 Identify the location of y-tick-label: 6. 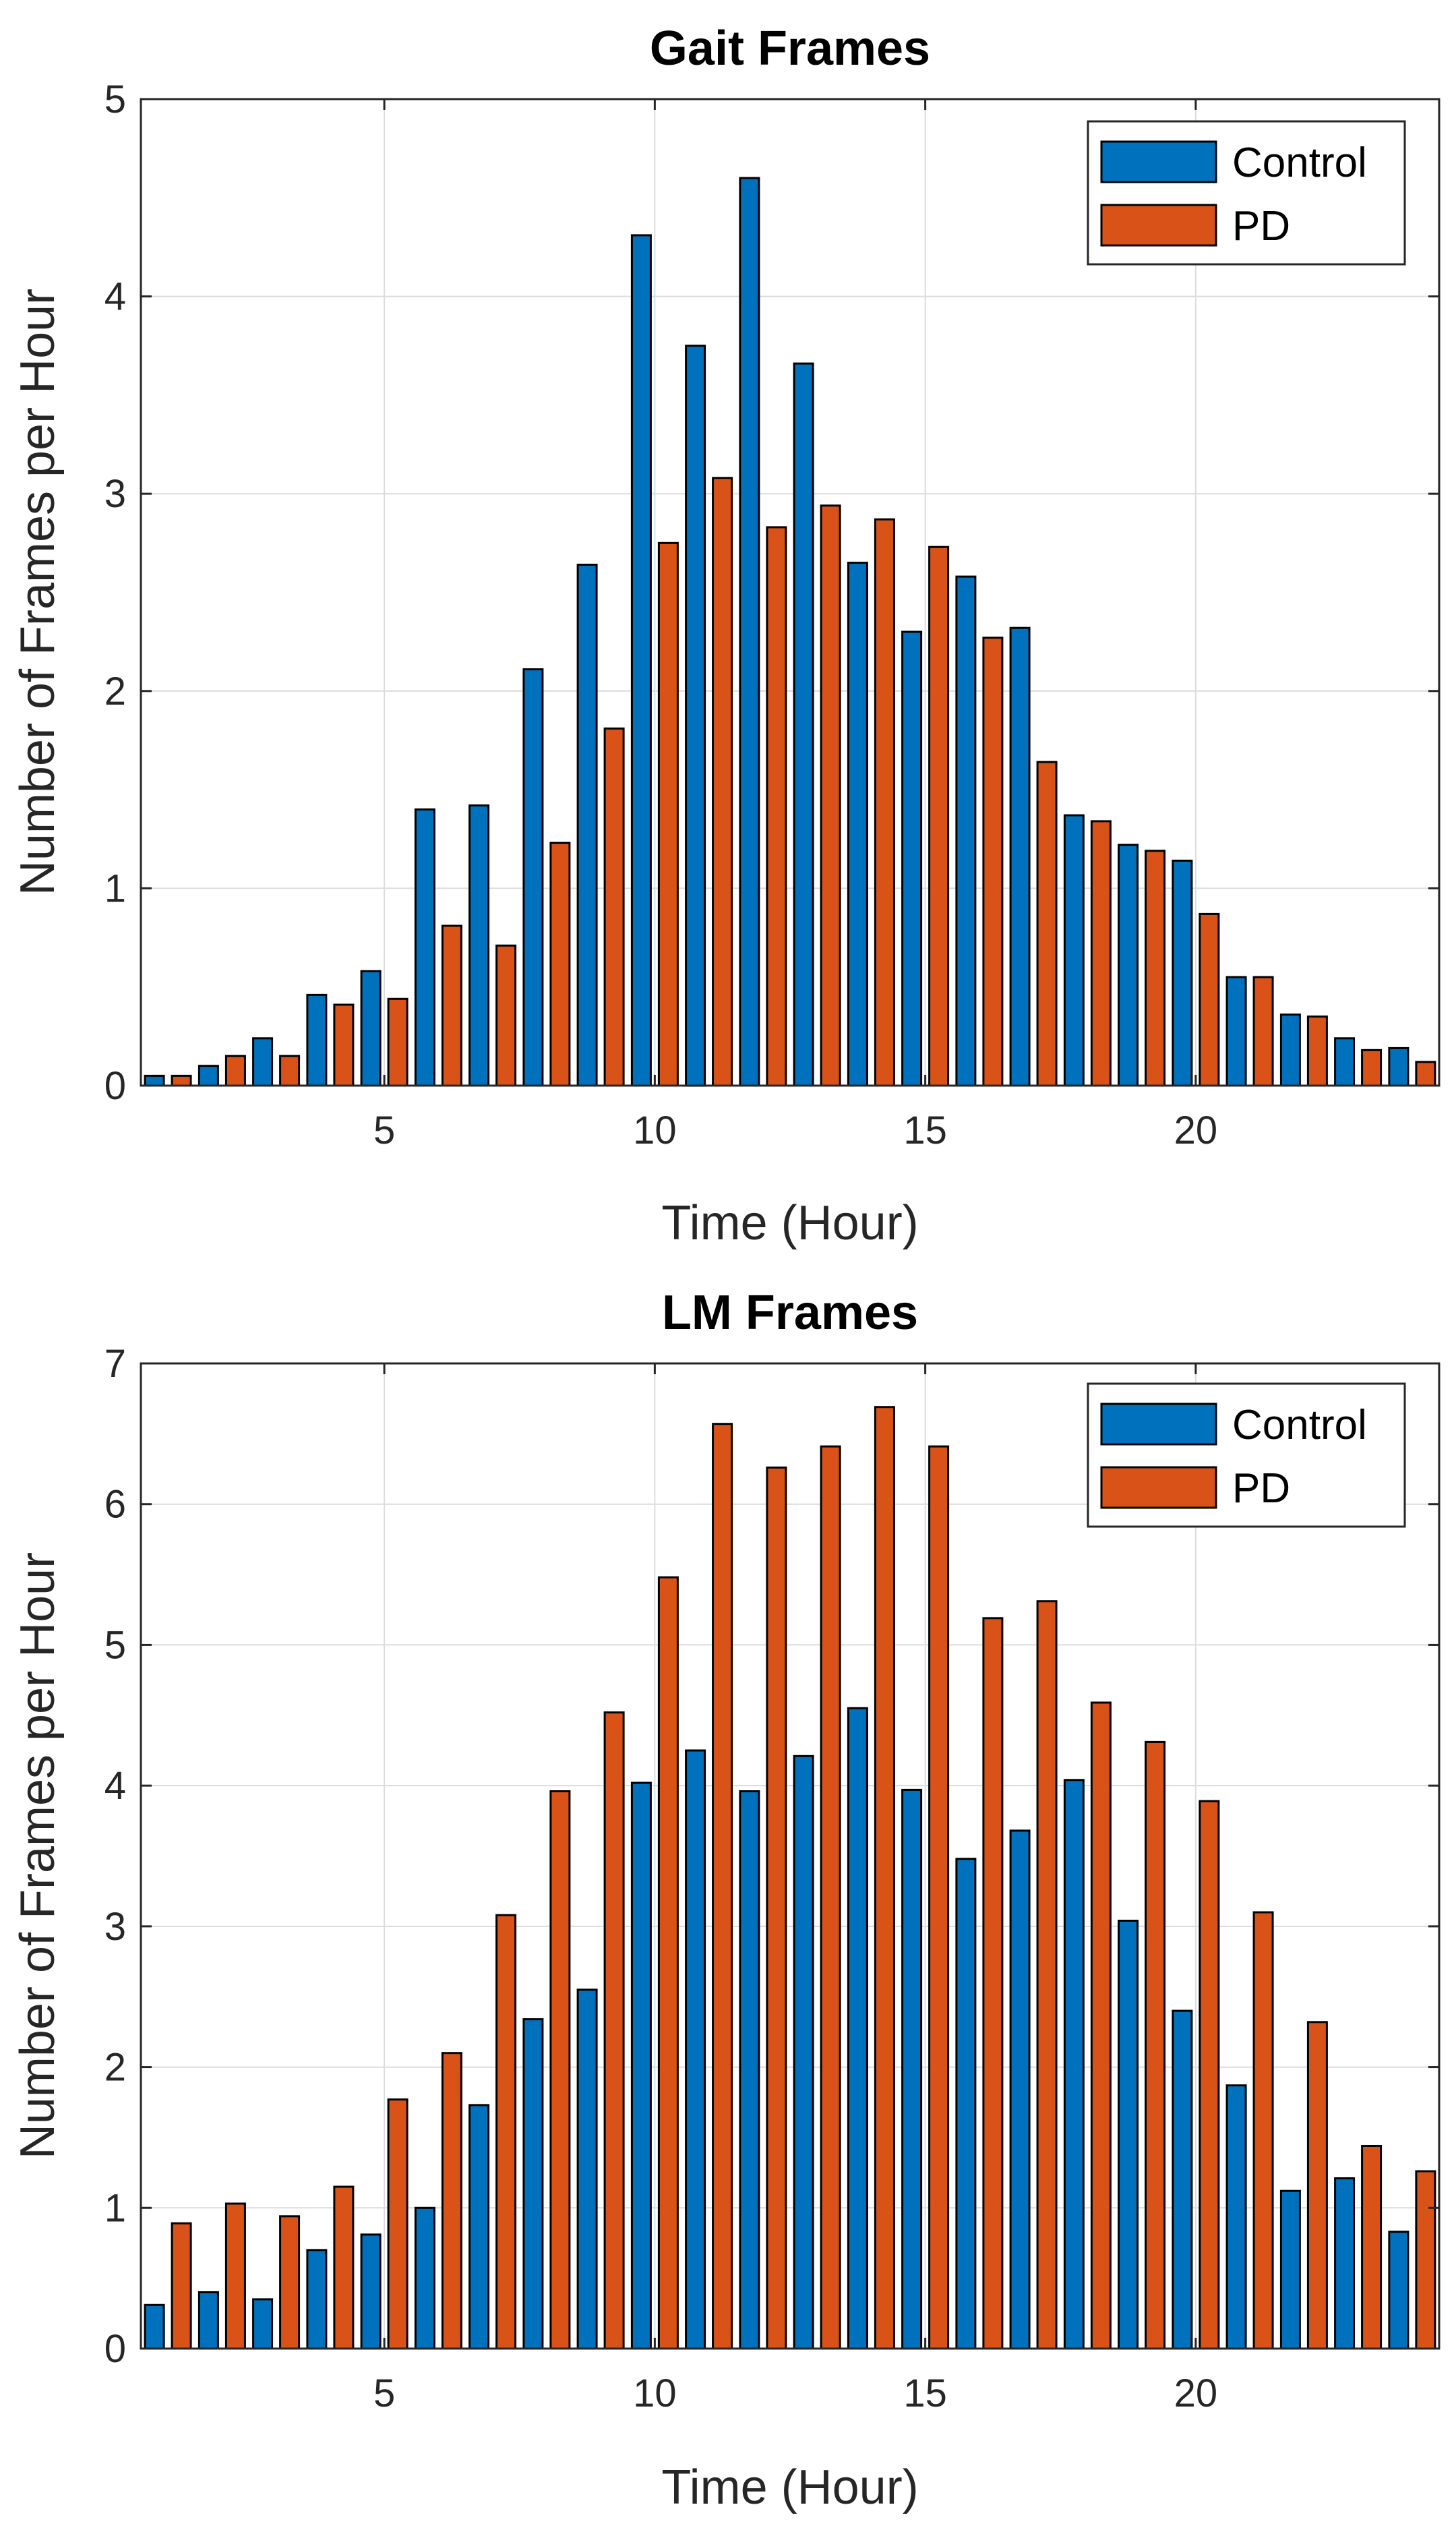
(115, 1505).